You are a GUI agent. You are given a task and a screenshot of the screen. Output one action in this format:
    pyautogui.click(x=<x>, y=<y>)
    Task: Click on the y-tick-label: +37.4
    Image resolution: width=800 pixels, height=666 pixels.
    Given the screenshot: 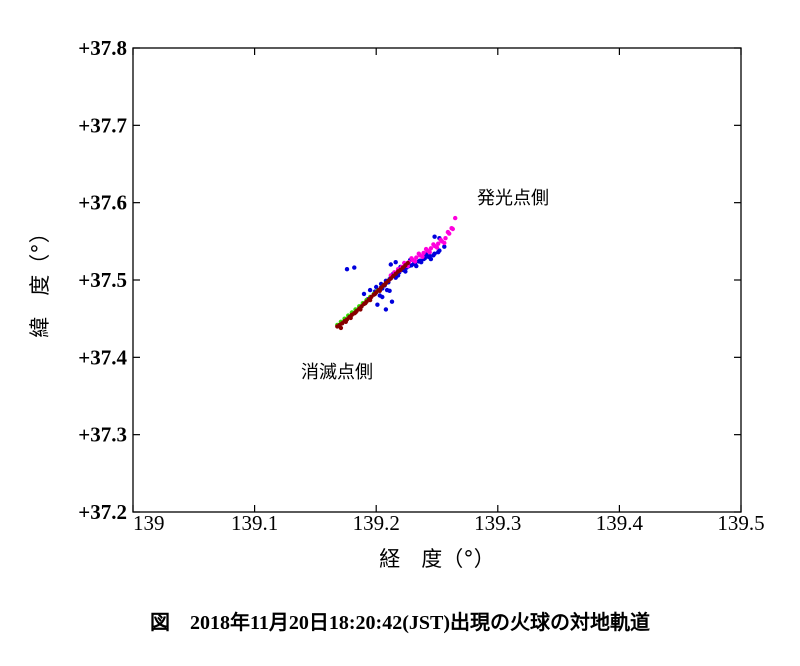 What is the action you would take?
    pyautogui.click(x=102, y=357)
    